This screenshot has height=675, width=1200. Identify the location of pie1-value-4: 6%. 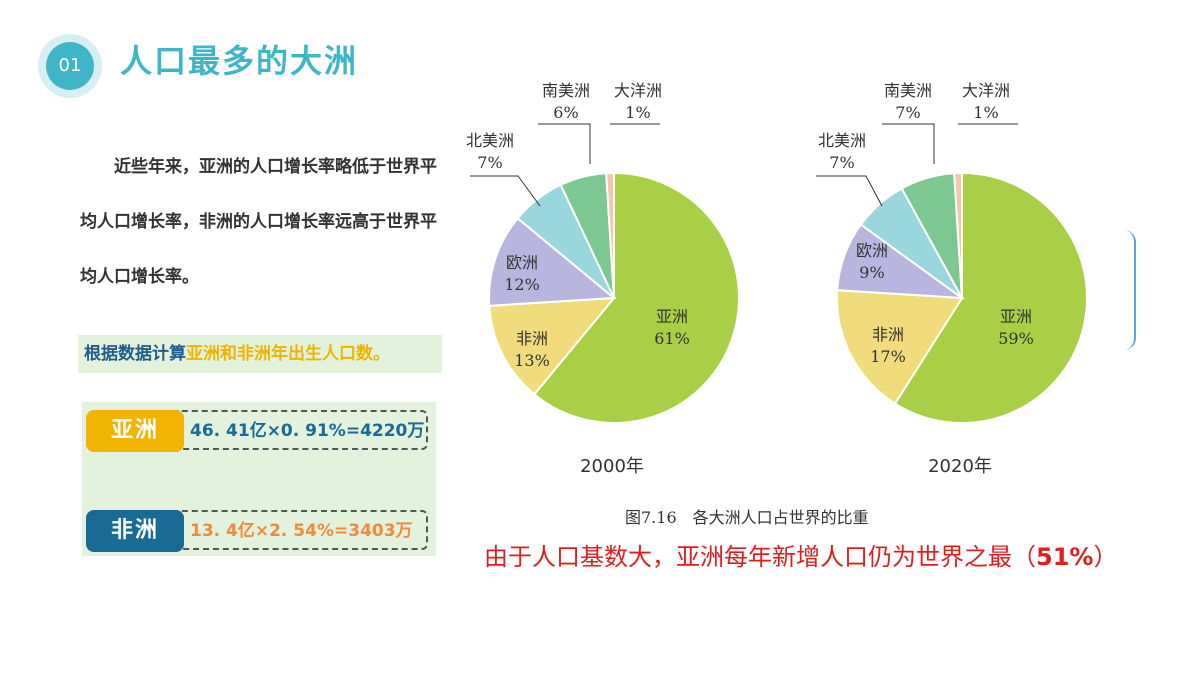
(565, 112).